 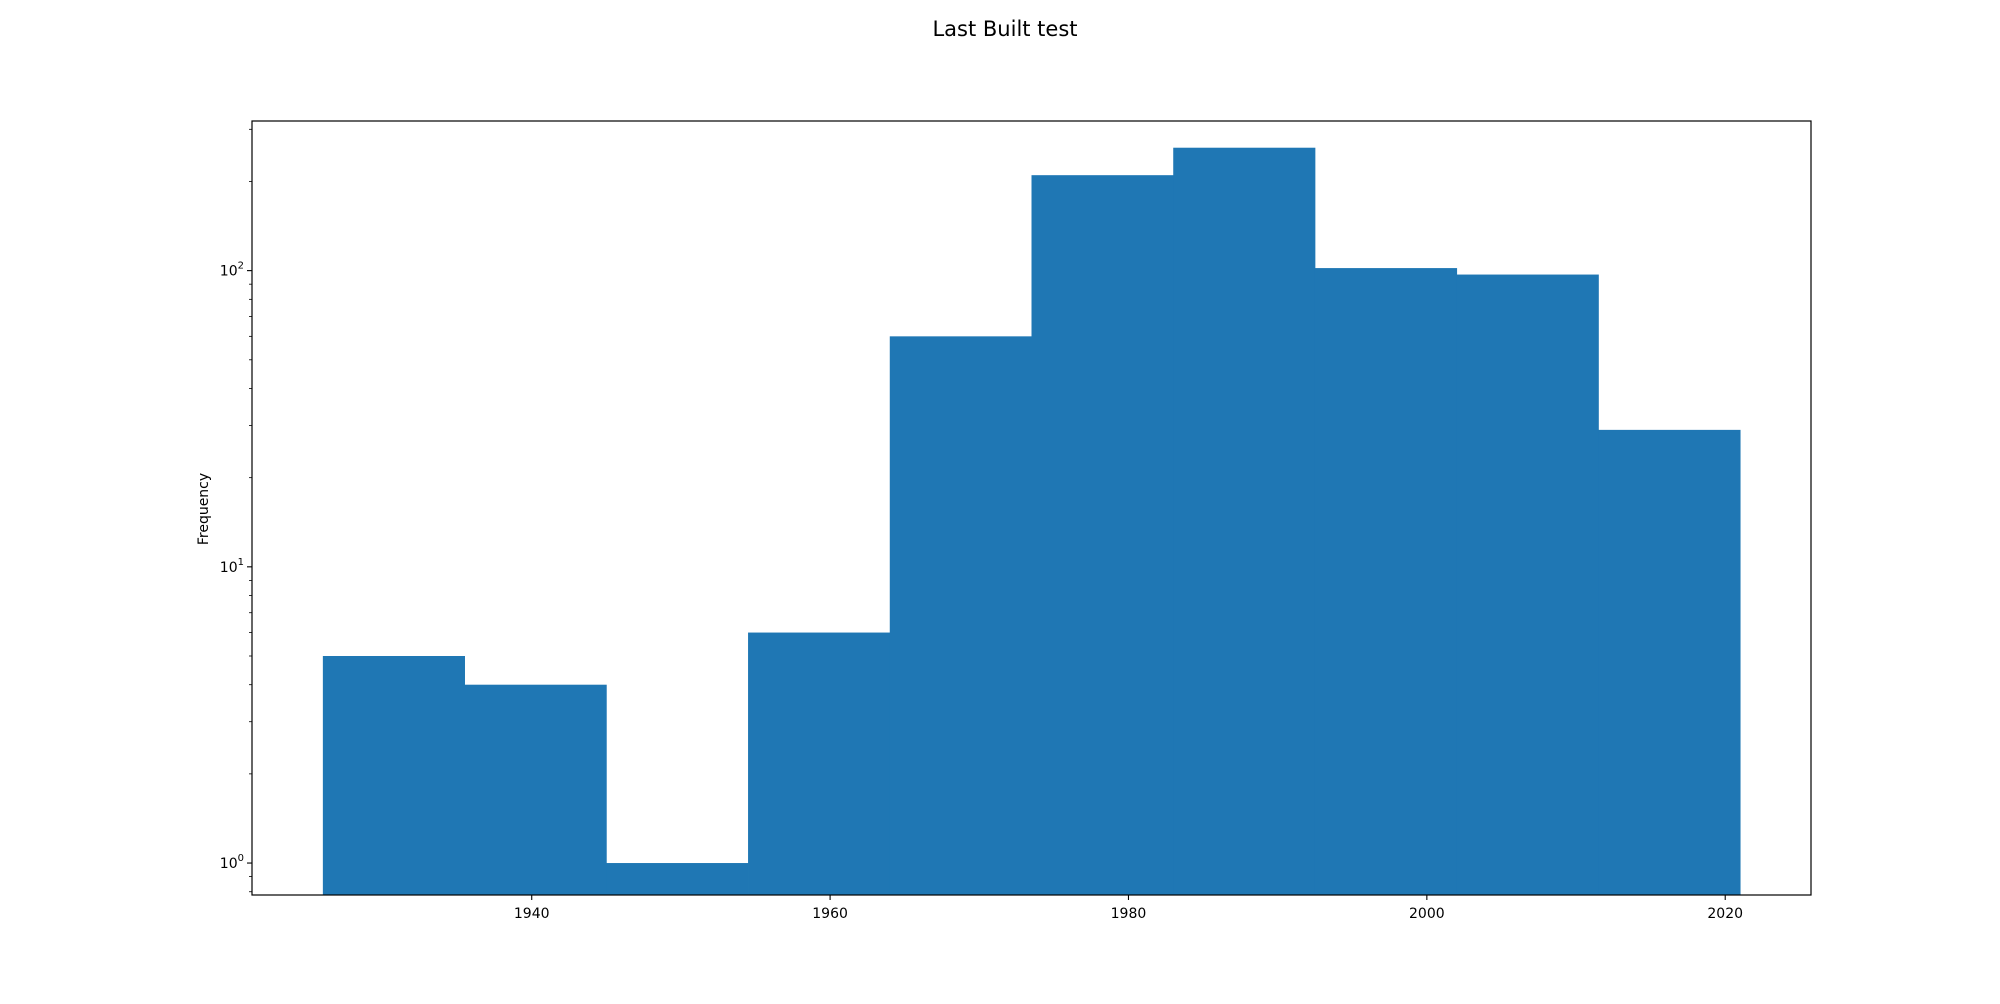 I want to click on x-tick-label: 2020, so click(x=1725, y=914).